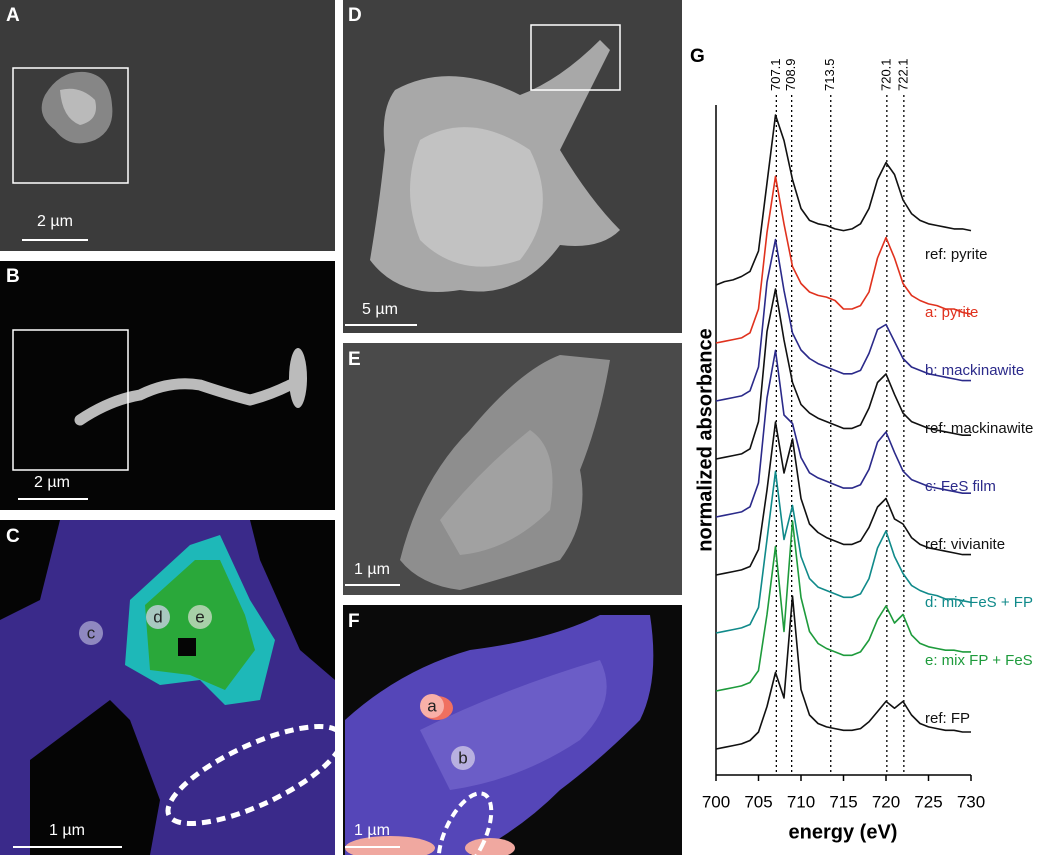 The width and height of the screenshot is (1059, 855). Describe the element at coordinates (512, 730) in the screenshot. I see `panel-f: a b F 1 µm` at that location.